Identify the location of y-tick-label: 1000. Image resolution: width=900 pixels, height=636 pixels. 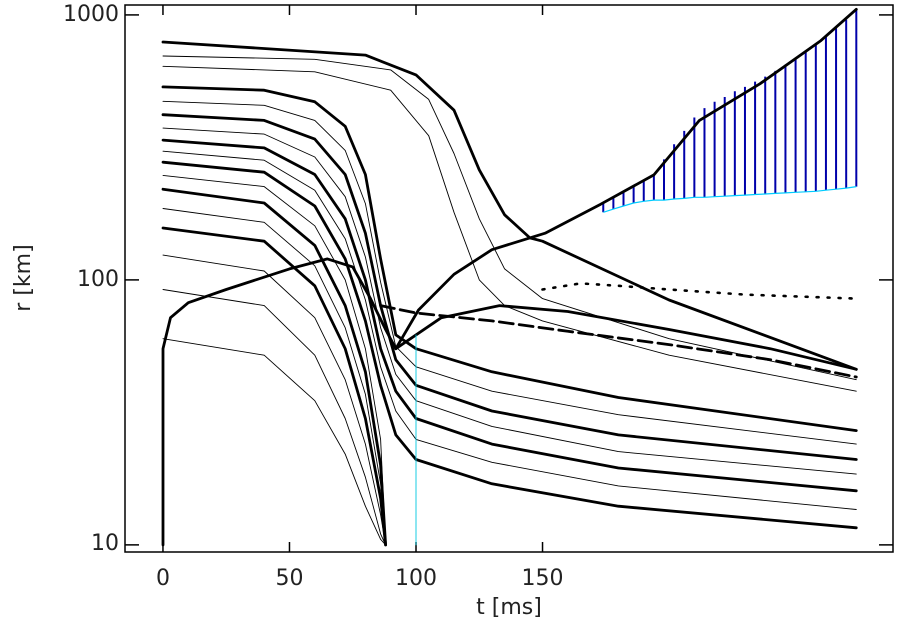
(91, 14).